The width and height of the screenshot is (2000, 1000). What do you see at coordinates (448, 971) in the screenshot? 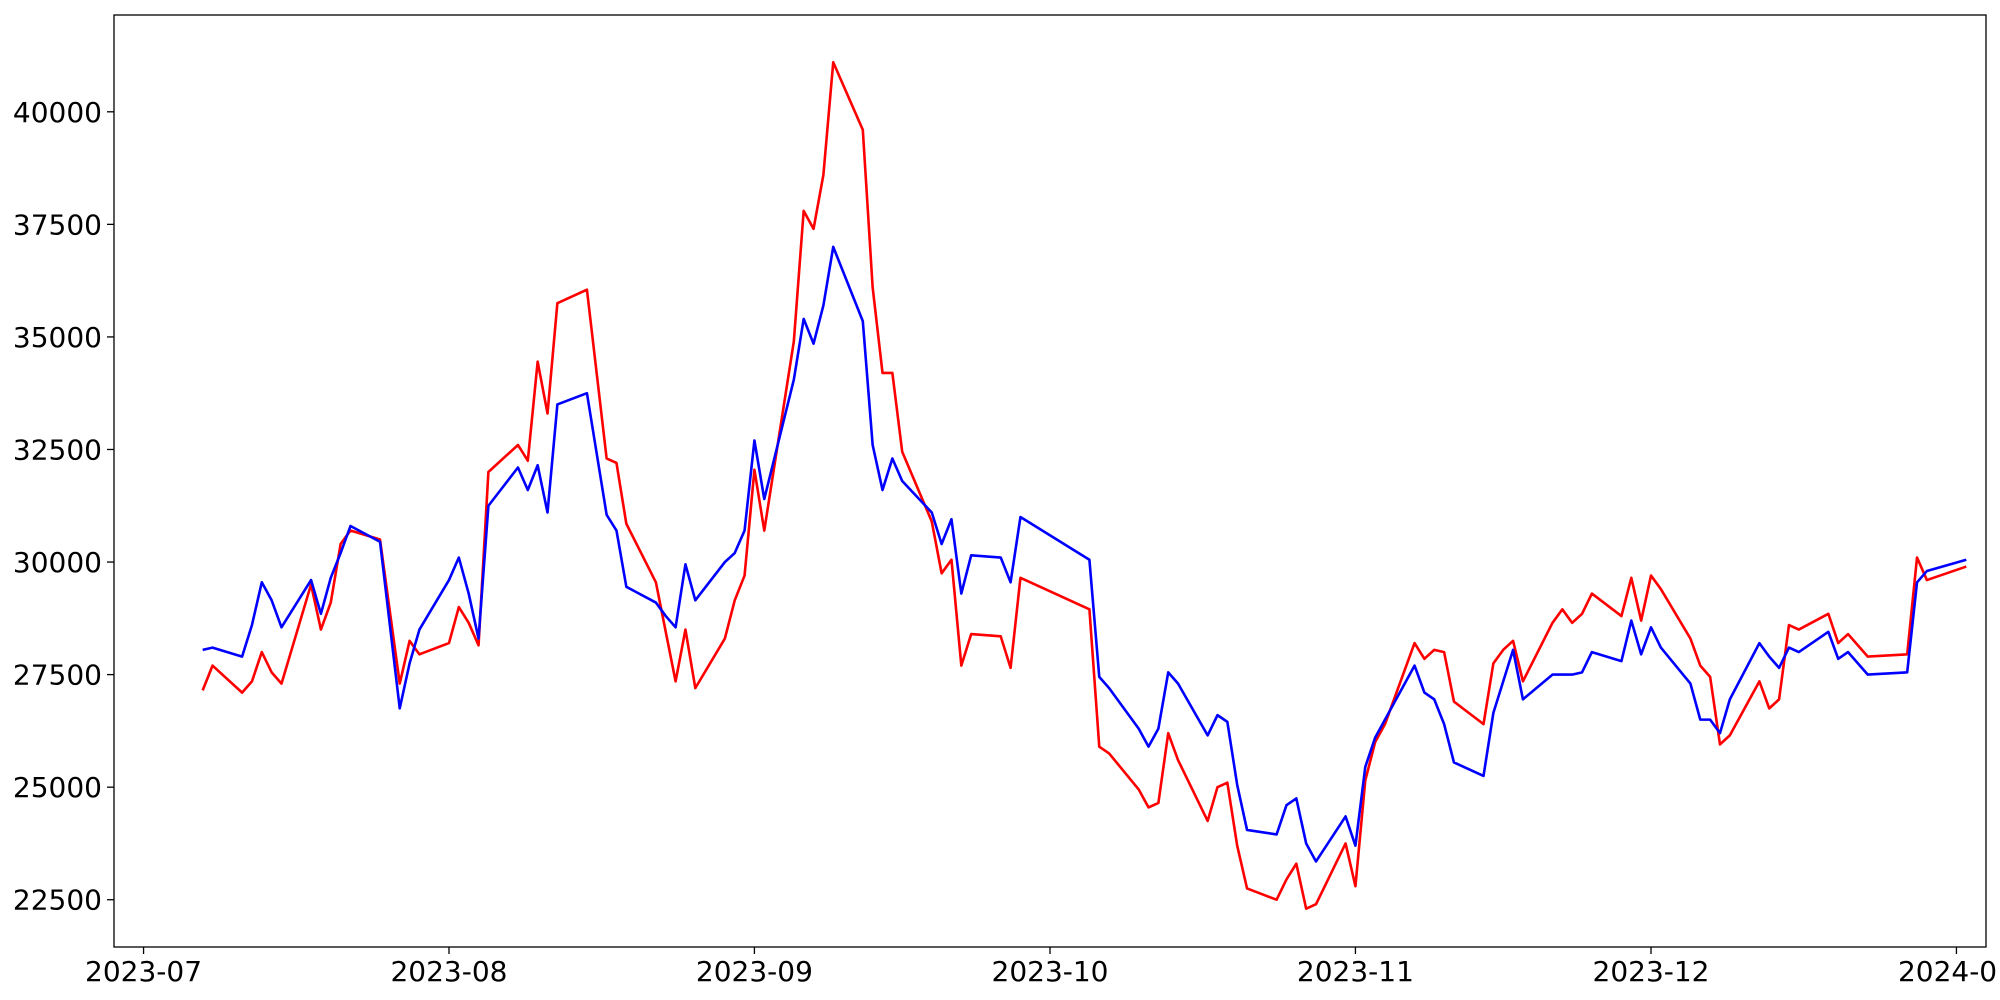
I see `x-tick-label: 2023-08` at bounding box center [448, 971].